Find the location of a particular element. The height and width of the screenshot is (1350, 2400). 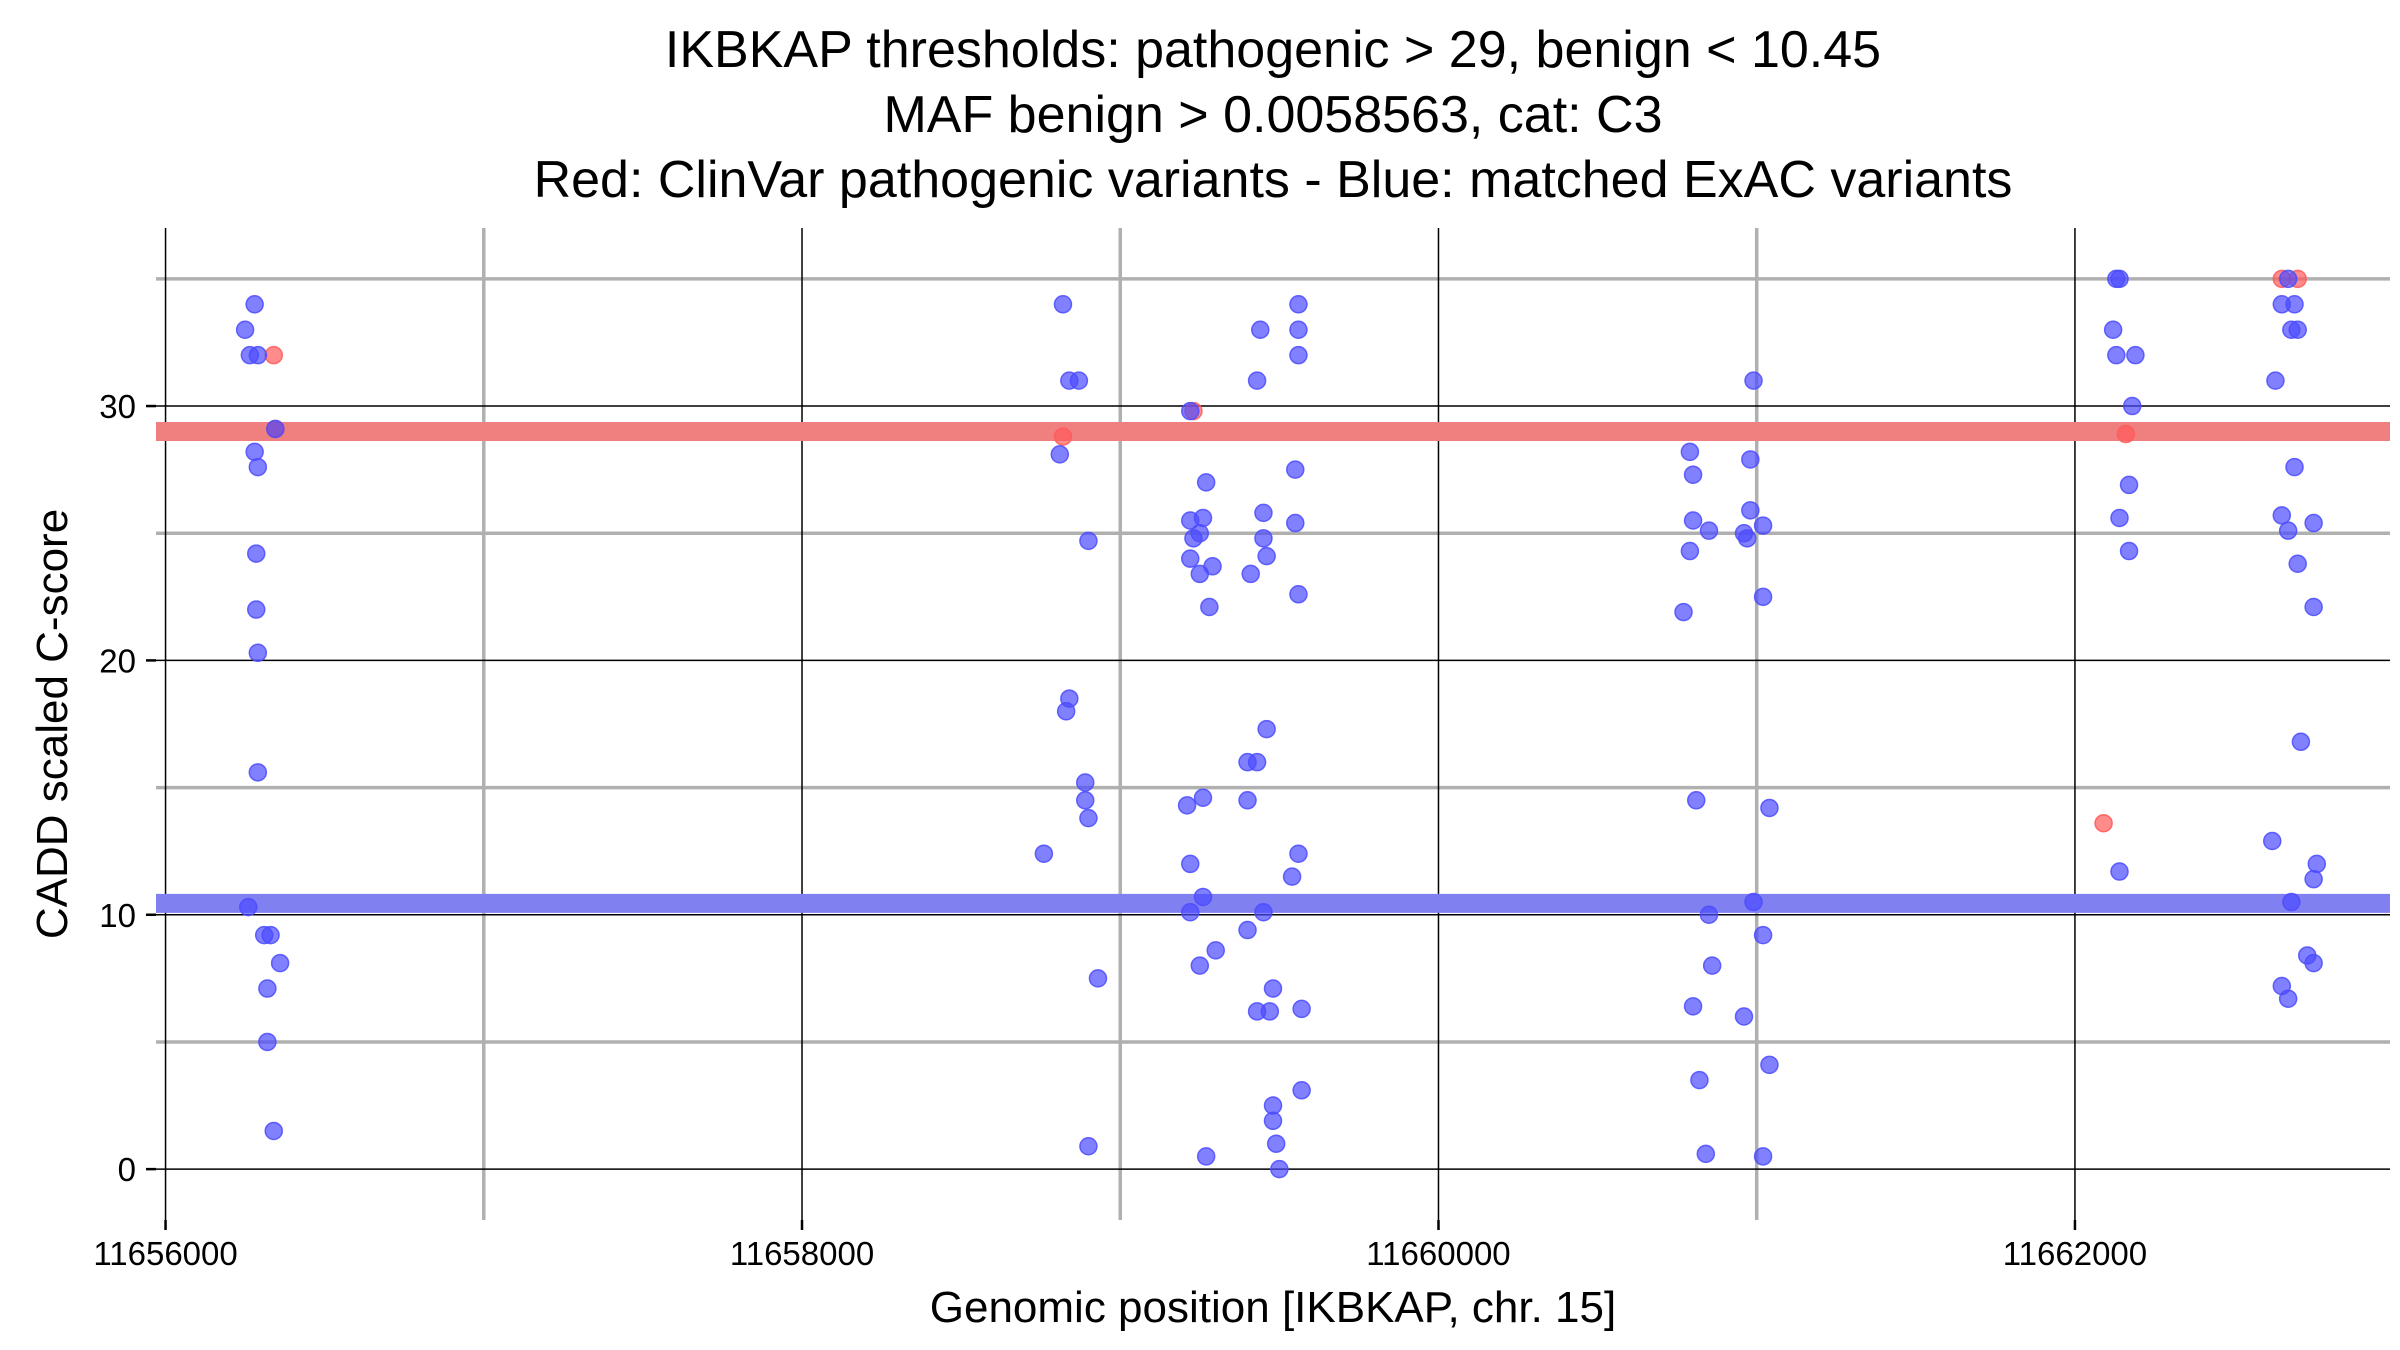

y-axis: 0 10 20 30 is located at coordinates (127, 788).